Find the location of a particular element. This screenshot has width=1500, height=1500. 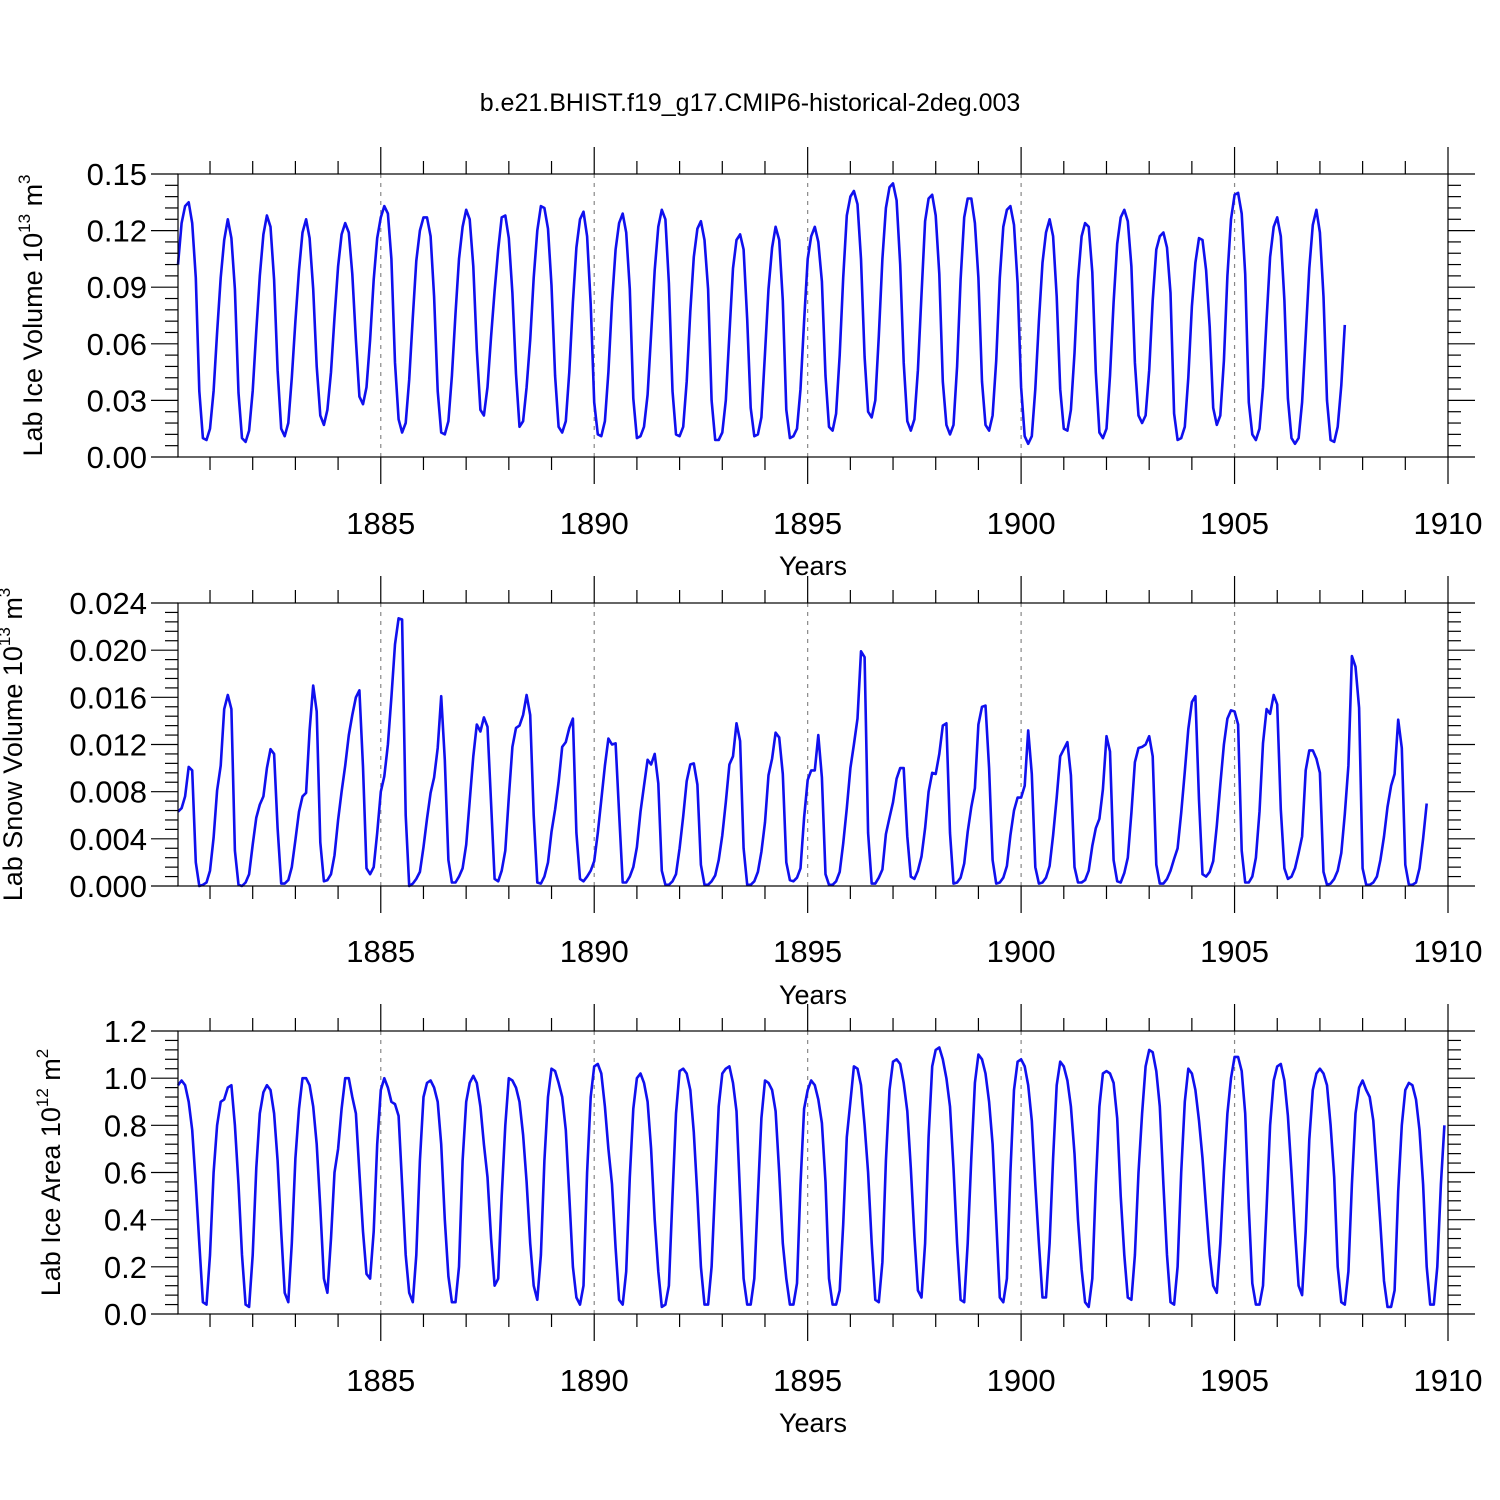

y-axis-label: Lab Snow Volume 1013 m3 is located at coordinates (14, 745).